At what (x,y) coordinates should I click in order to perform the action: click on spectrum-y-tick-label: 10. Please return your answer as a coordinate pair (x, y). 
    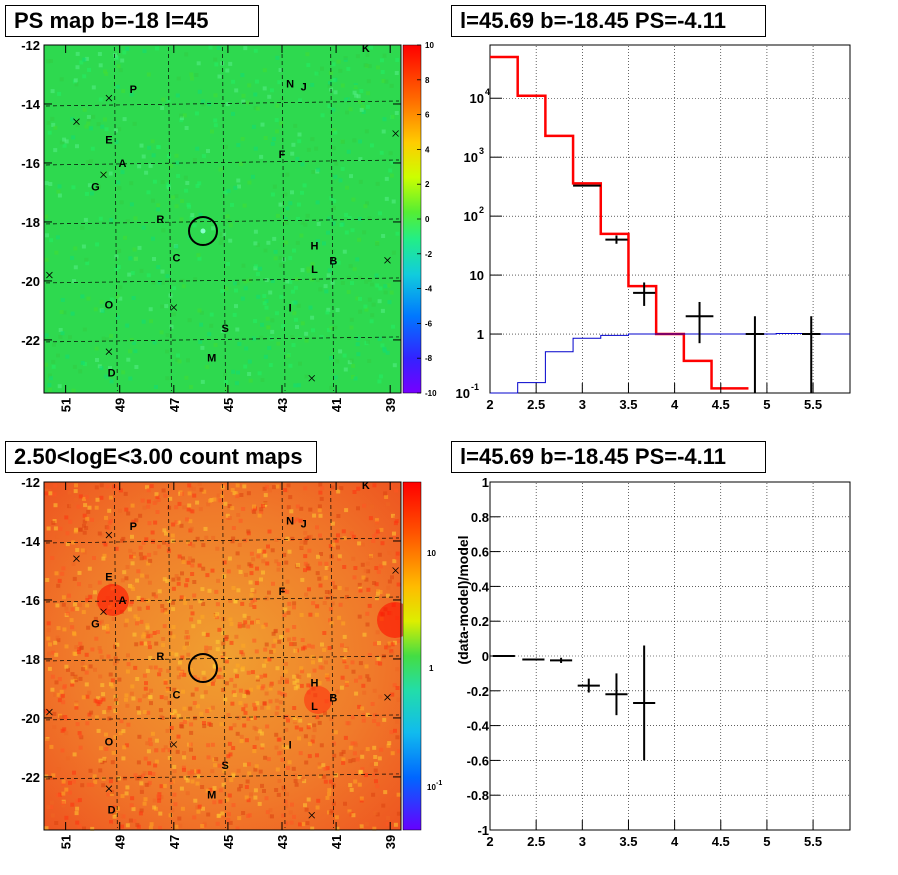
    Looking at the image, I should click on (477, 275).